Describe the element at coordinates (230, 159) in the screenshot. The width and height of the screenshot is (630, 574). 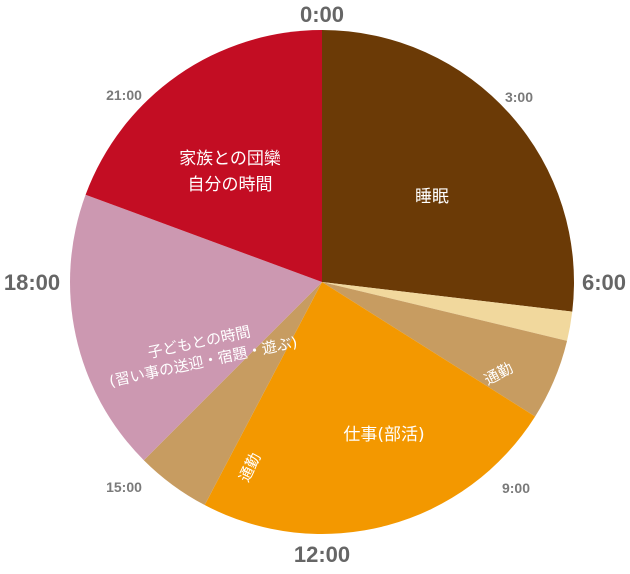
I see `slice-label-line: 家族との団欒` at that location.